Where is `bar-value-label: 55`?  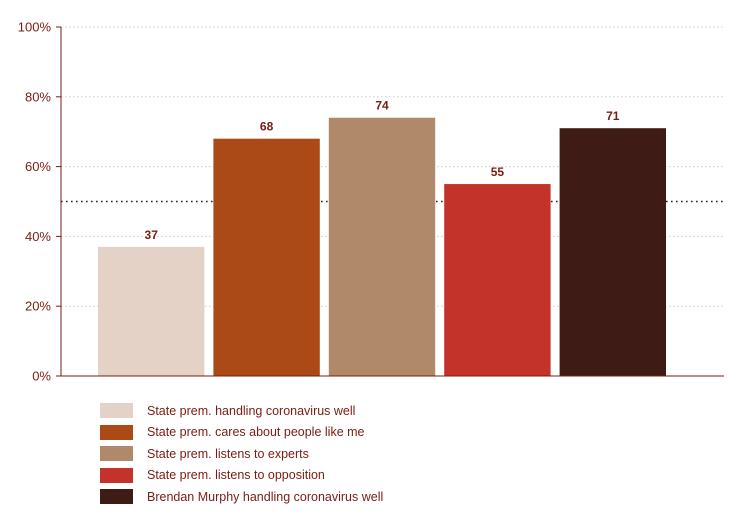
bar-value-label: 55 is located at coordinates (498, 172).